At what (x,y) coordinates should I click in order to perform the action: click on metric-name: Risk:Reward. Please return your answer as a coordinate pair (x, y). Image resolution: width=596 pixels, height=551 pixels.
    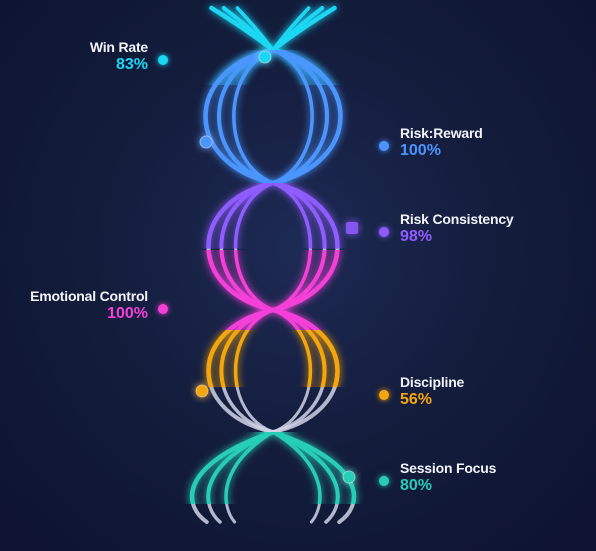
    Looking at the image, I should click on (441, 133).